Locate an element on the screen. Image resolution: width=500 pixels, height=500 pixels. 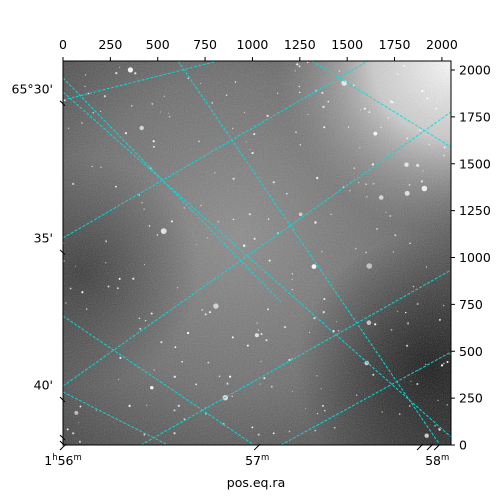
grid-line is located at coordinates (381, 104).